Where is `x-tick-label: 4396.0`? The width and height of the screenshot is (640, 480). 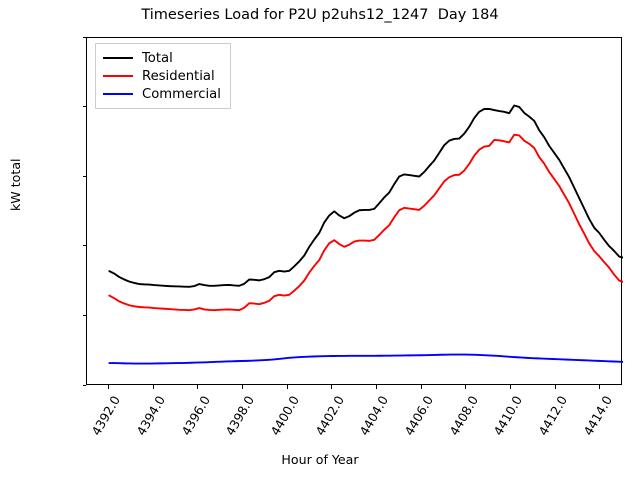 x-tick-label: 4396.0 is located at coordinates (195, 416).